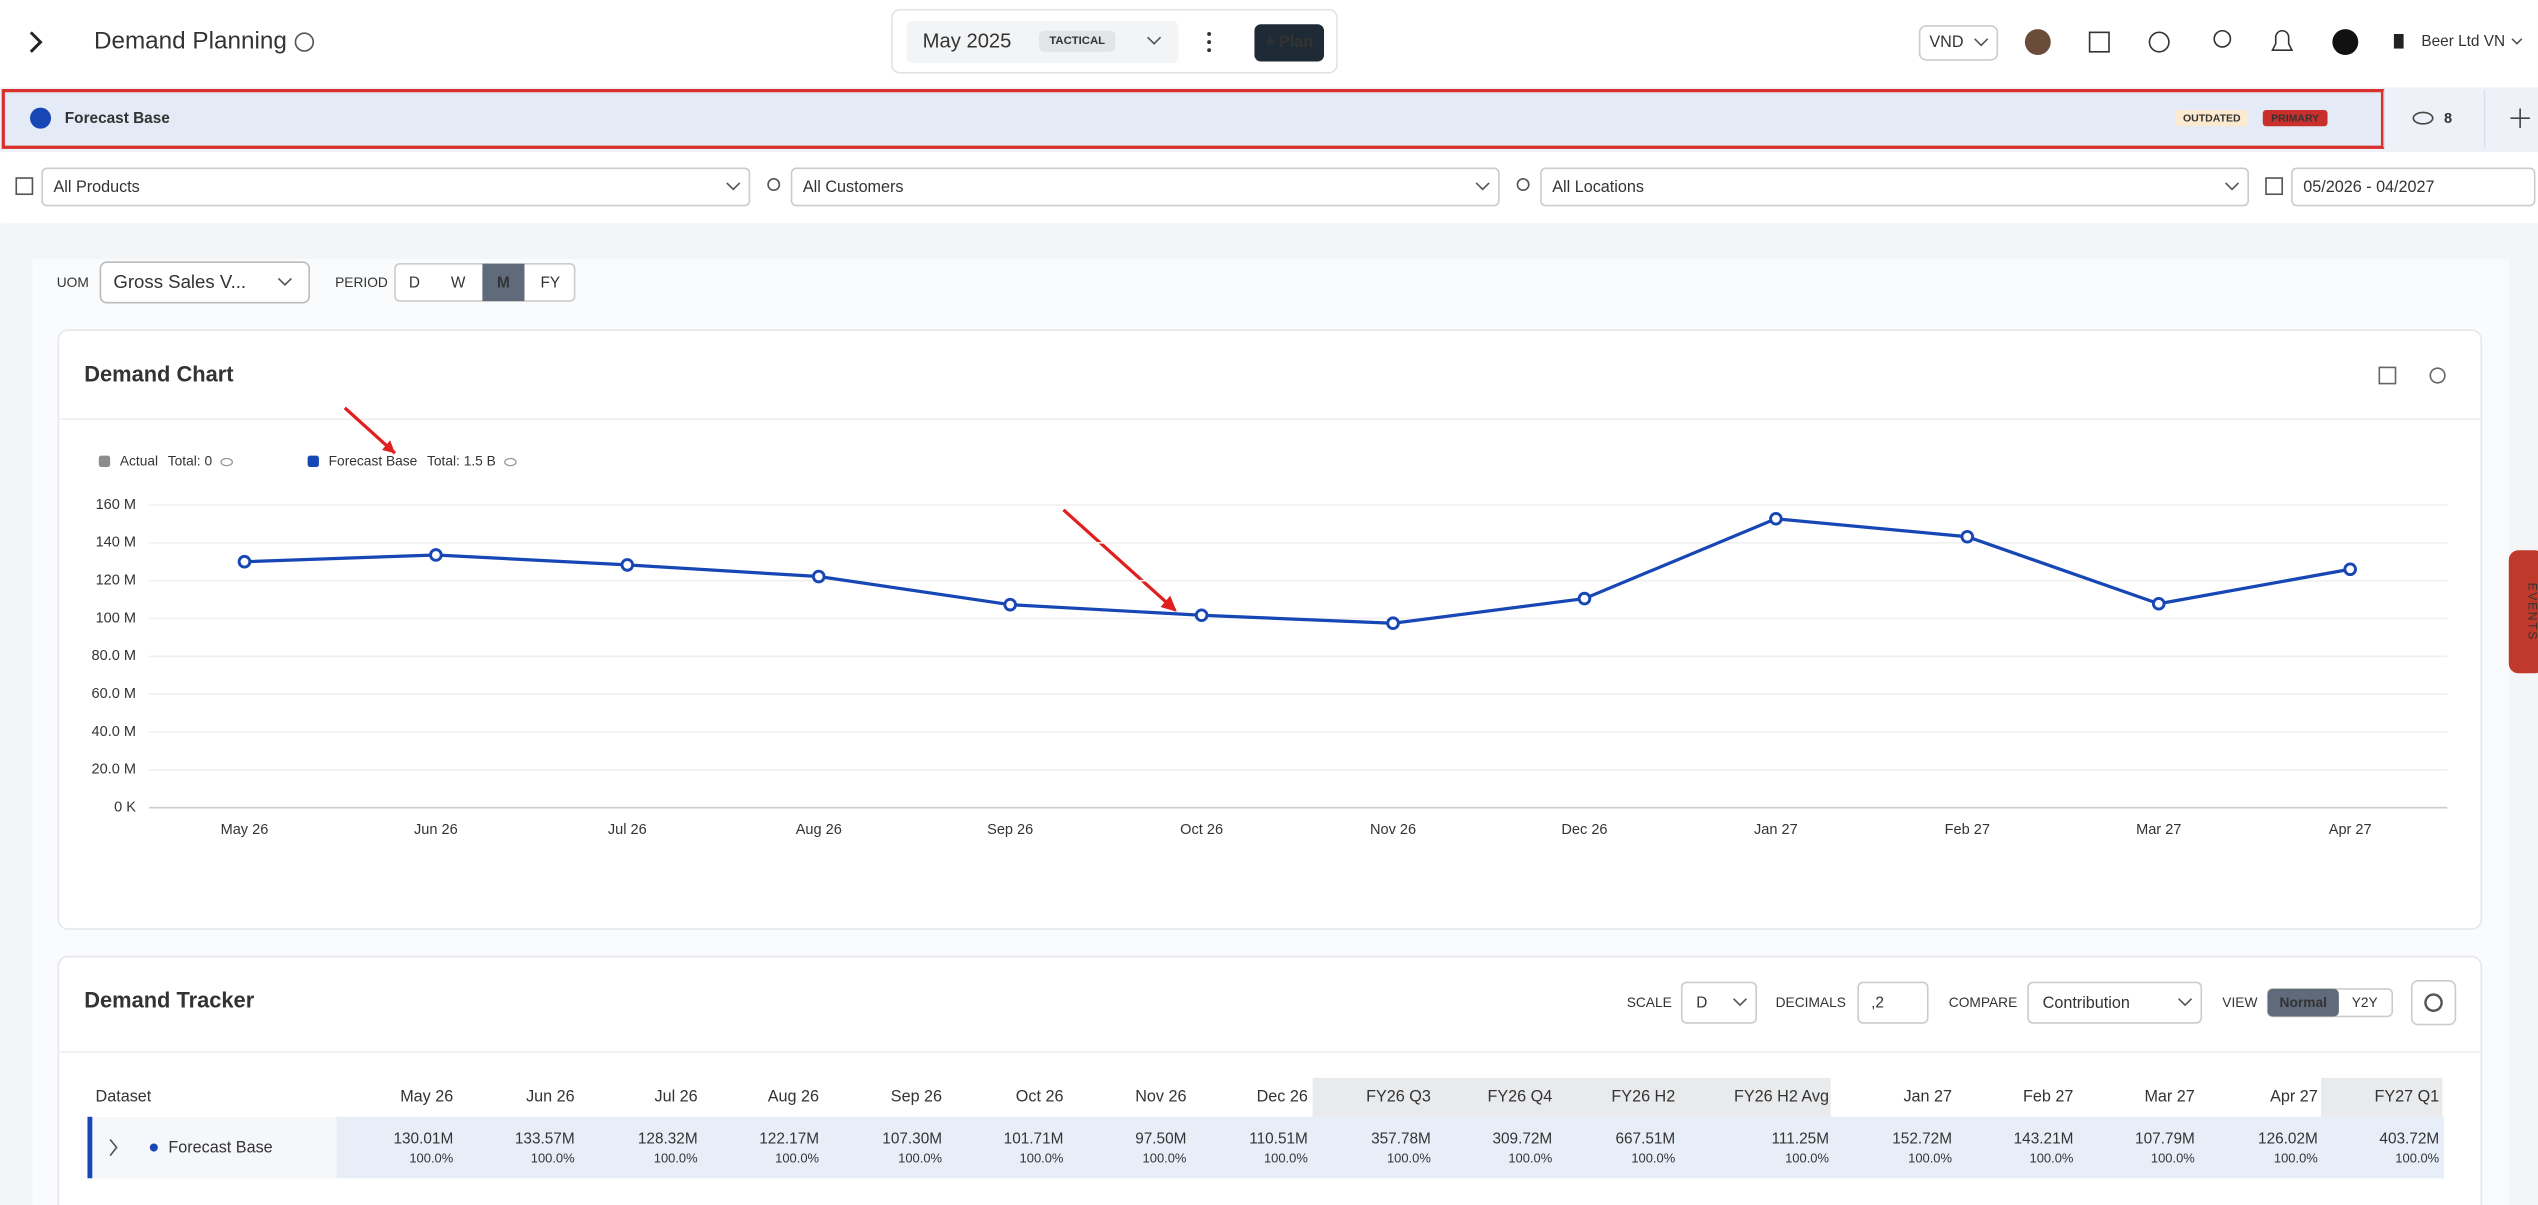 The width and height of the screenshot is (2538, 1205). What do you see at coordinates (190, 461) in the screenshot?
I see `legend-total: Total: 0` at bounding box center [190, 461].